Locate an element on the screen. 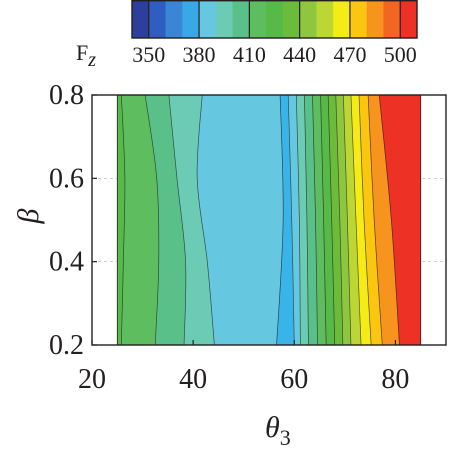 The width and height of the screenshot is (450, 453). colorbar is located at coordinates (274, 19).